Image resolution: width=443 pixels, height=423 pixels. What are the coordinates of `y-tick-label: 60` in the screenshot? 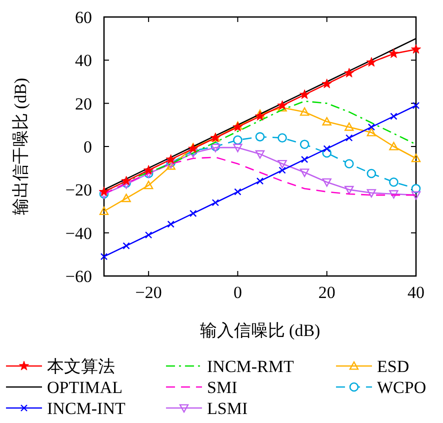 It's located at (83, 17).